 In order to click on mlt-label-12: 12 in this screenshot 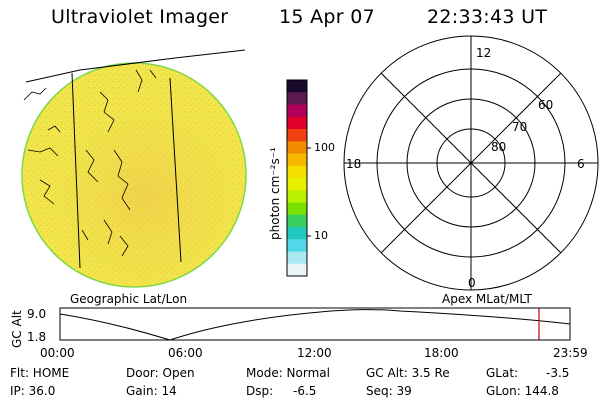, I will do `click(484, 53)`.